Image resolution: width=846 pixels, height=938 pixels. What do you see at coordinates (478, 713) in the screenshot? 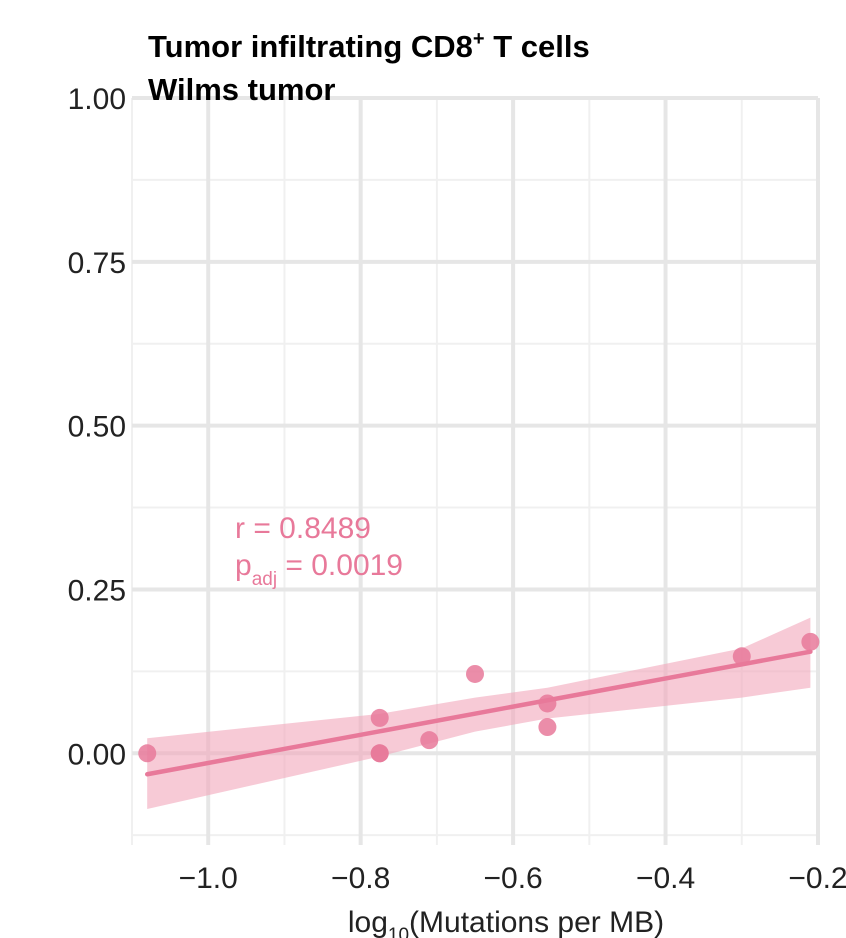
I see `regression-line` at bounding box center [478, 713].